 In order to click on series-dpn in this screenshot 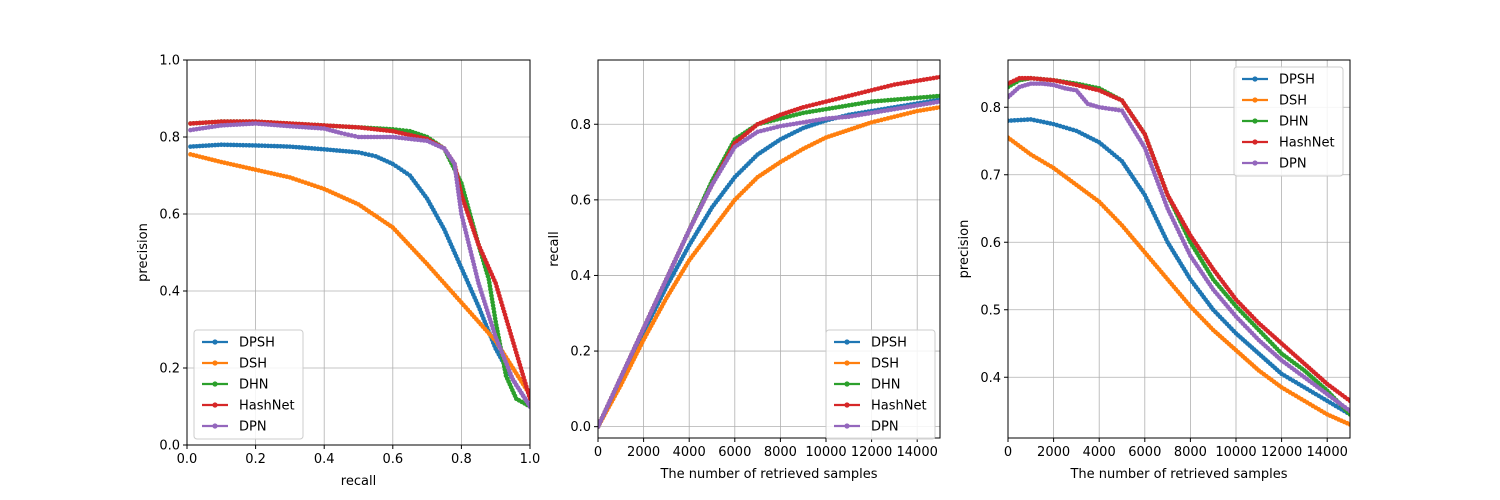, I will do `click(359, 265)`.